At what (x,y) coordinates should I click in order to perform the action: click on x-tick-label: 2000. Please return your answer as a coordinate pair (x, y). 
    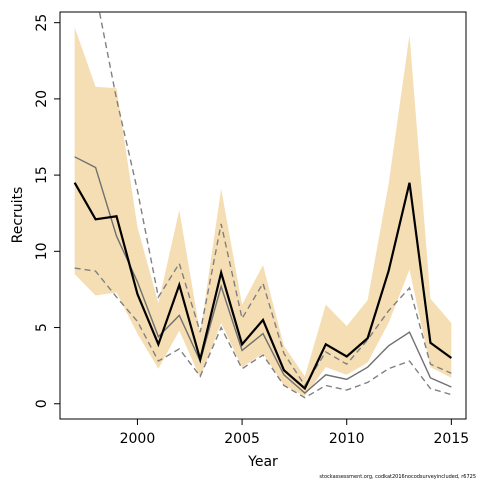
    Looking at the image, I should click on (138, 439).